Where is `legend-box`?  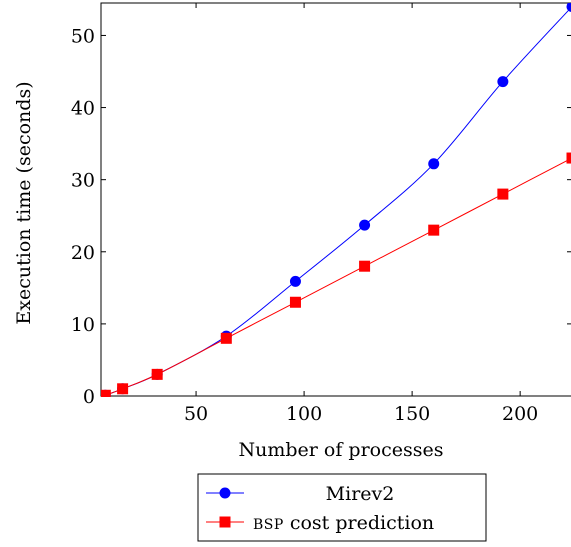
legend-box is located at coordinates (342, 507).